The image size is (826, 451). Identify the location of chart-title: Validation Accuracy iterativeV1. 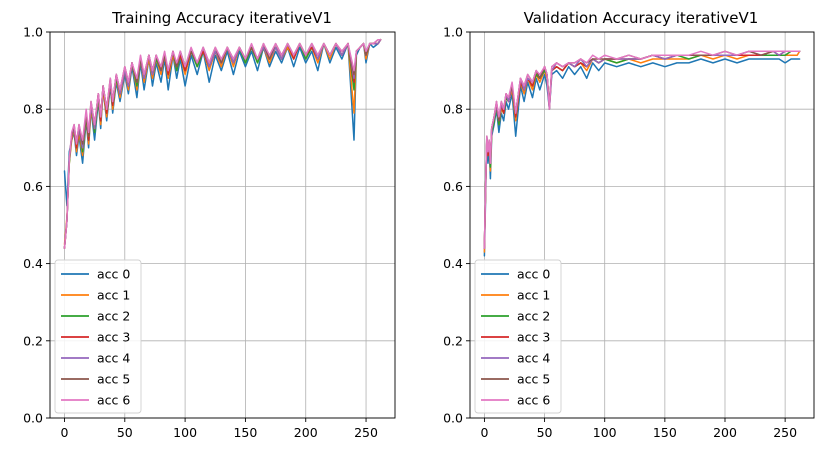
(641, 18).